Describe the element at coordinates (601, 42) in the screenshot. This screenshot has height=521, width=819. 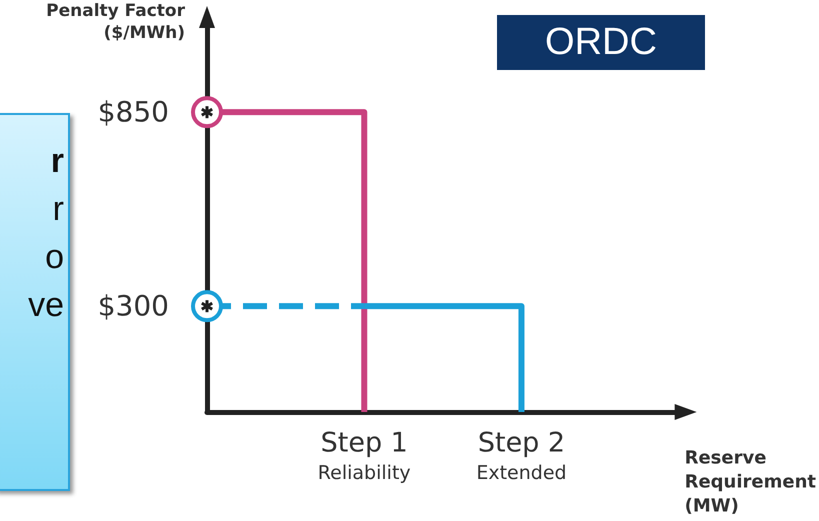
I see `chart-title: ORDC` at that location.